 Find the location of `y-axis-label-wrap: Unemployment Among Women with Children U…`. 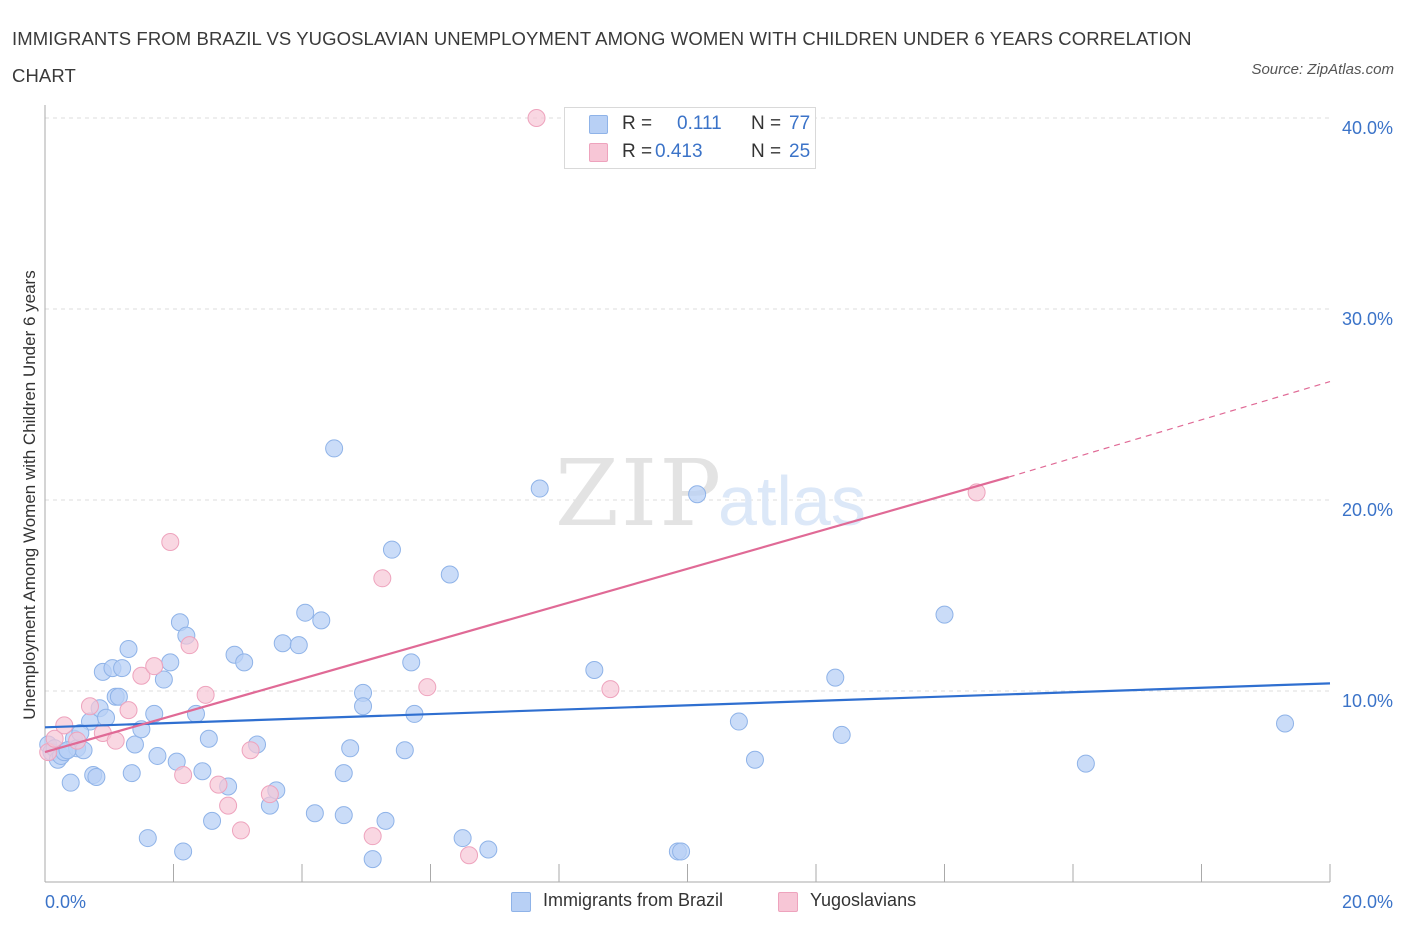

y-axis-label-wrap: Unemployment Among Women with Children U… is located at coordinates (30, 495).